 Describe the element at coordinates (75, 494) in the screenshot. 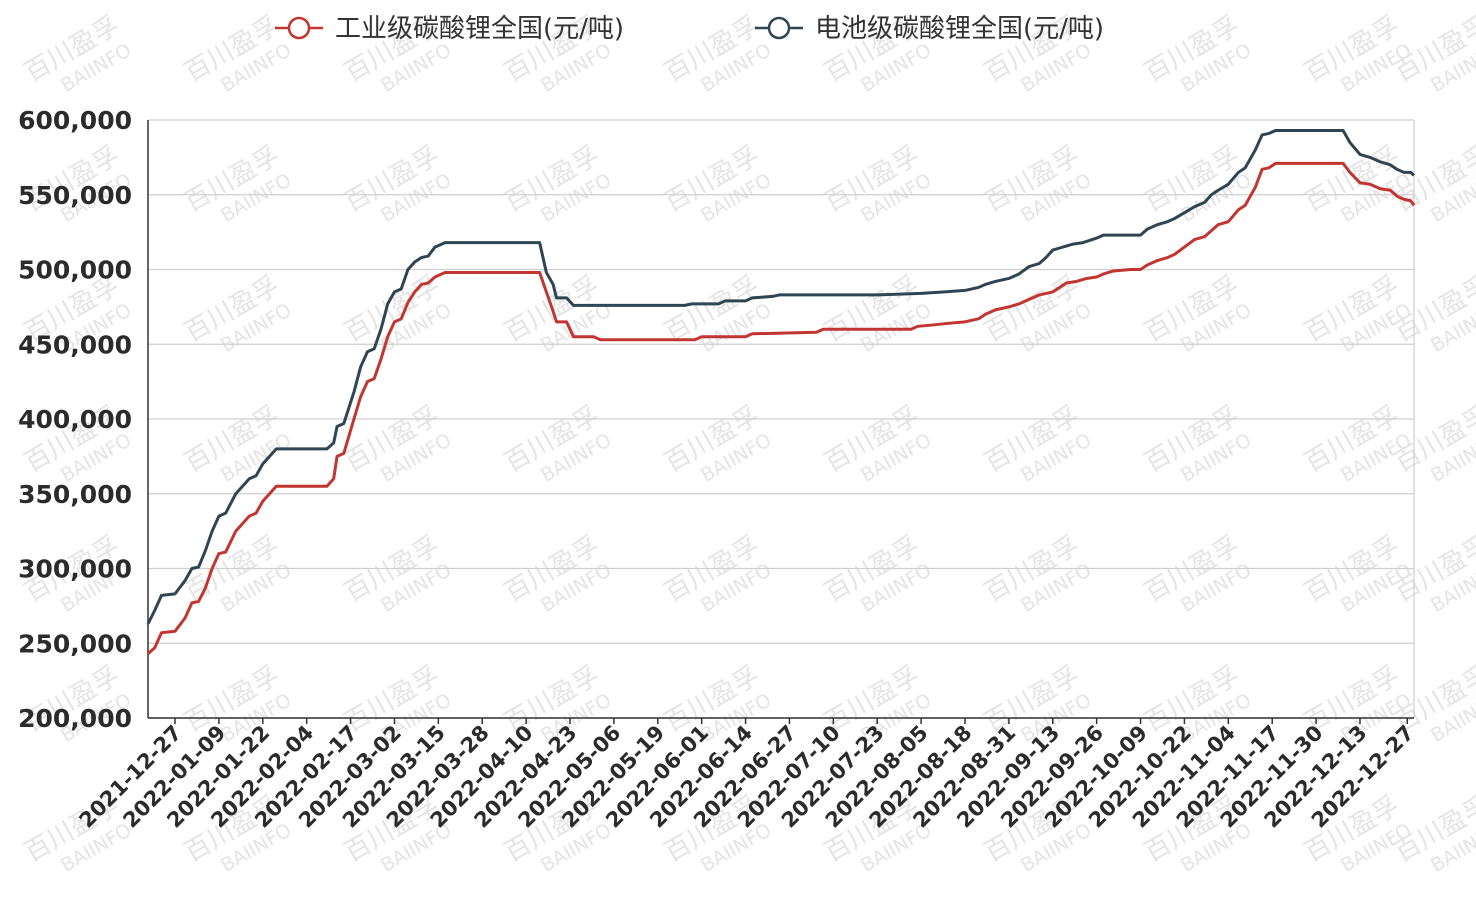

I see `y-tick-label: 350,000` at that location.